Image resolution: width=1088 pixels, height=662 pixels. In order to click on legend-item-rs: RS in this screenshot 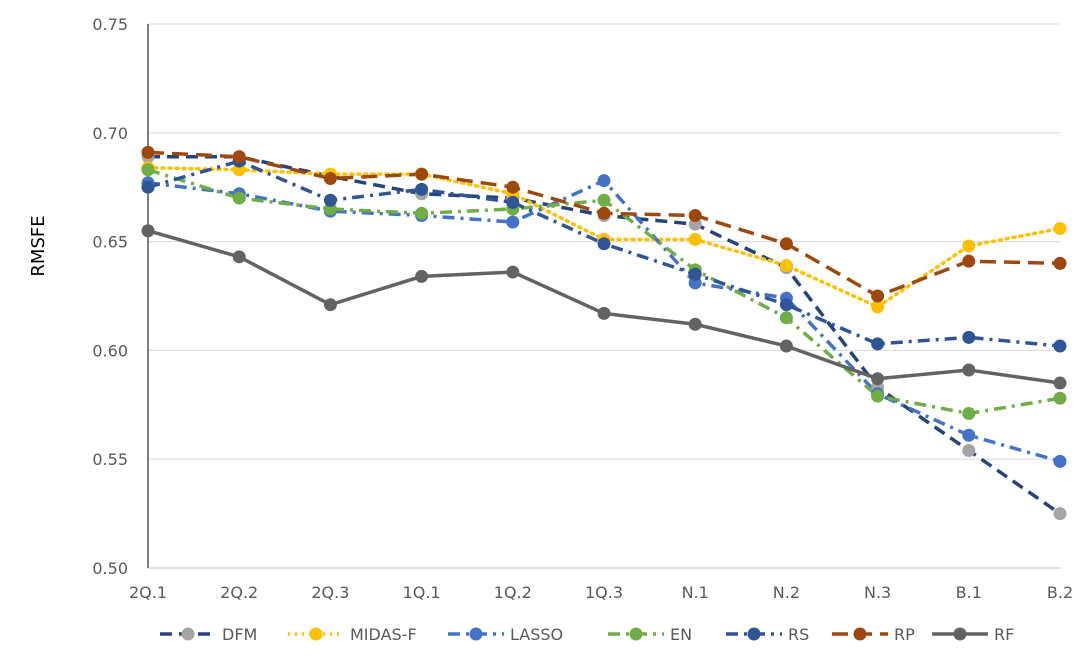, I will do `click(767, 634)`.